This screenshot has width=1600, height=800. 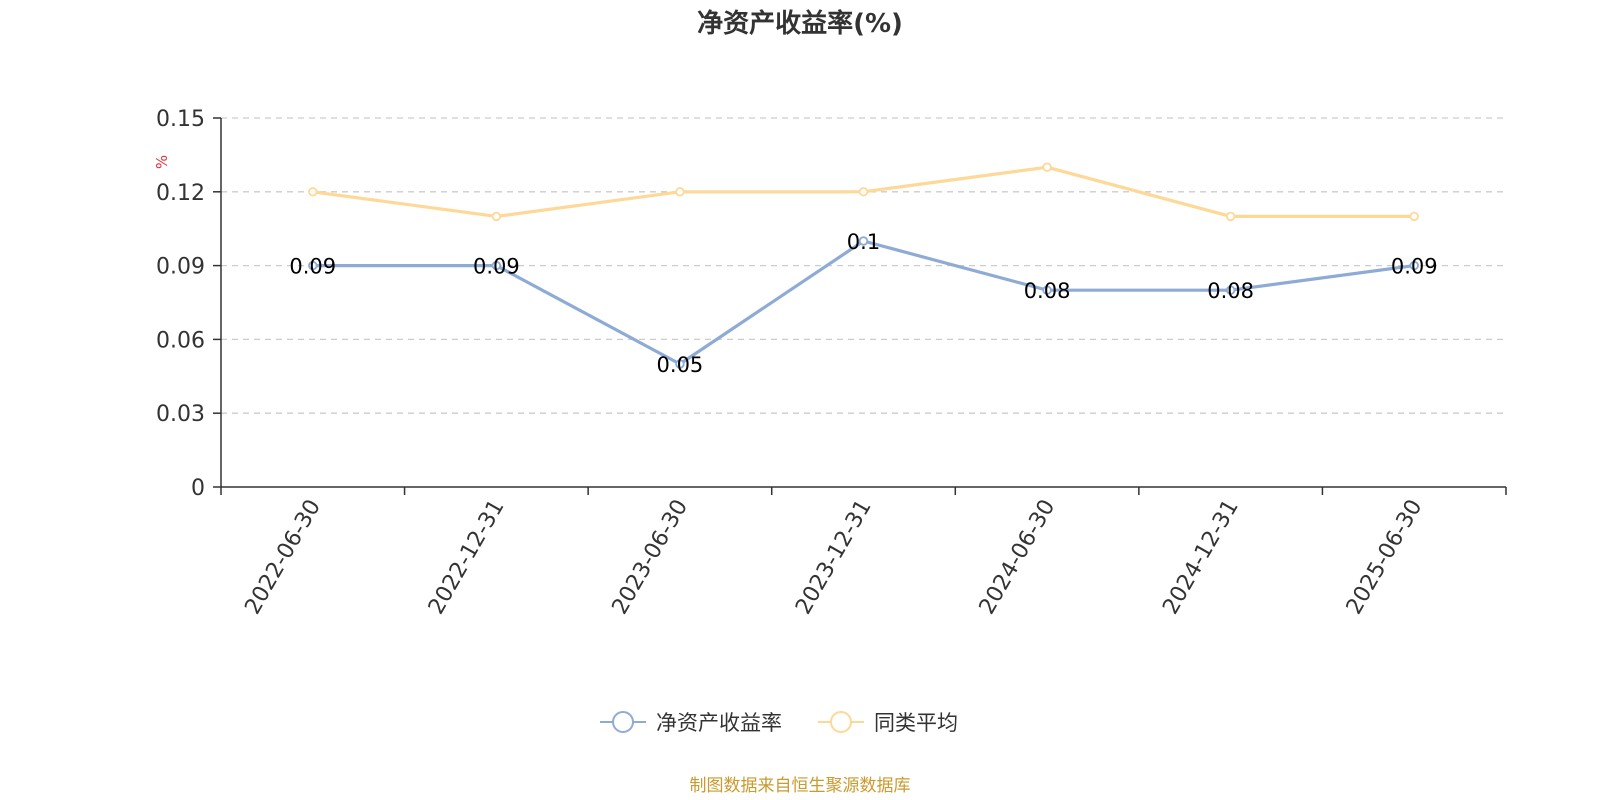 What do you see at coordinates (800, 23) in the screenshot?
I see `chart-title: 净资产收益率(%)` at bounding box center [800, 23].